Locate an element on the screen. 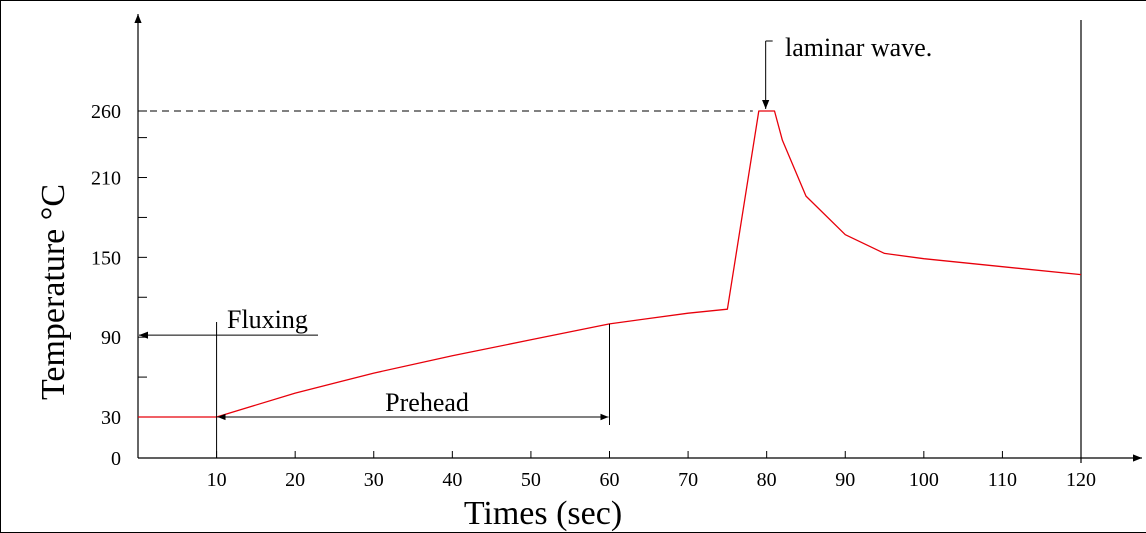  y-tick-label: 260 is located at coordinates (106, 112).